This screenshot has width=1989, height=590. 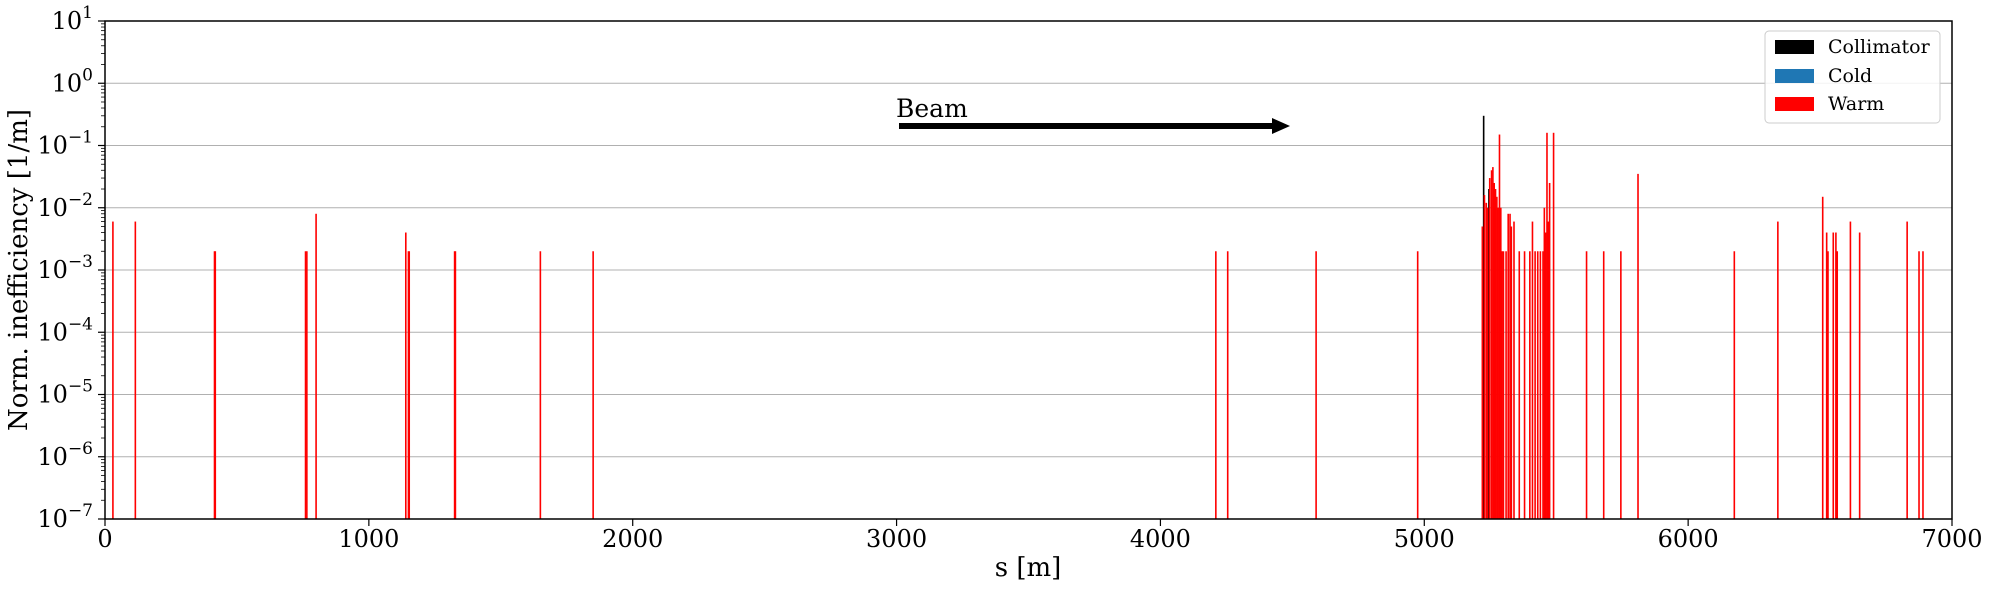 What do you see at coordinates (1794, 104) in the screenshot?
I see `legend-swatch-warm` at bounding box center [1794, 104].